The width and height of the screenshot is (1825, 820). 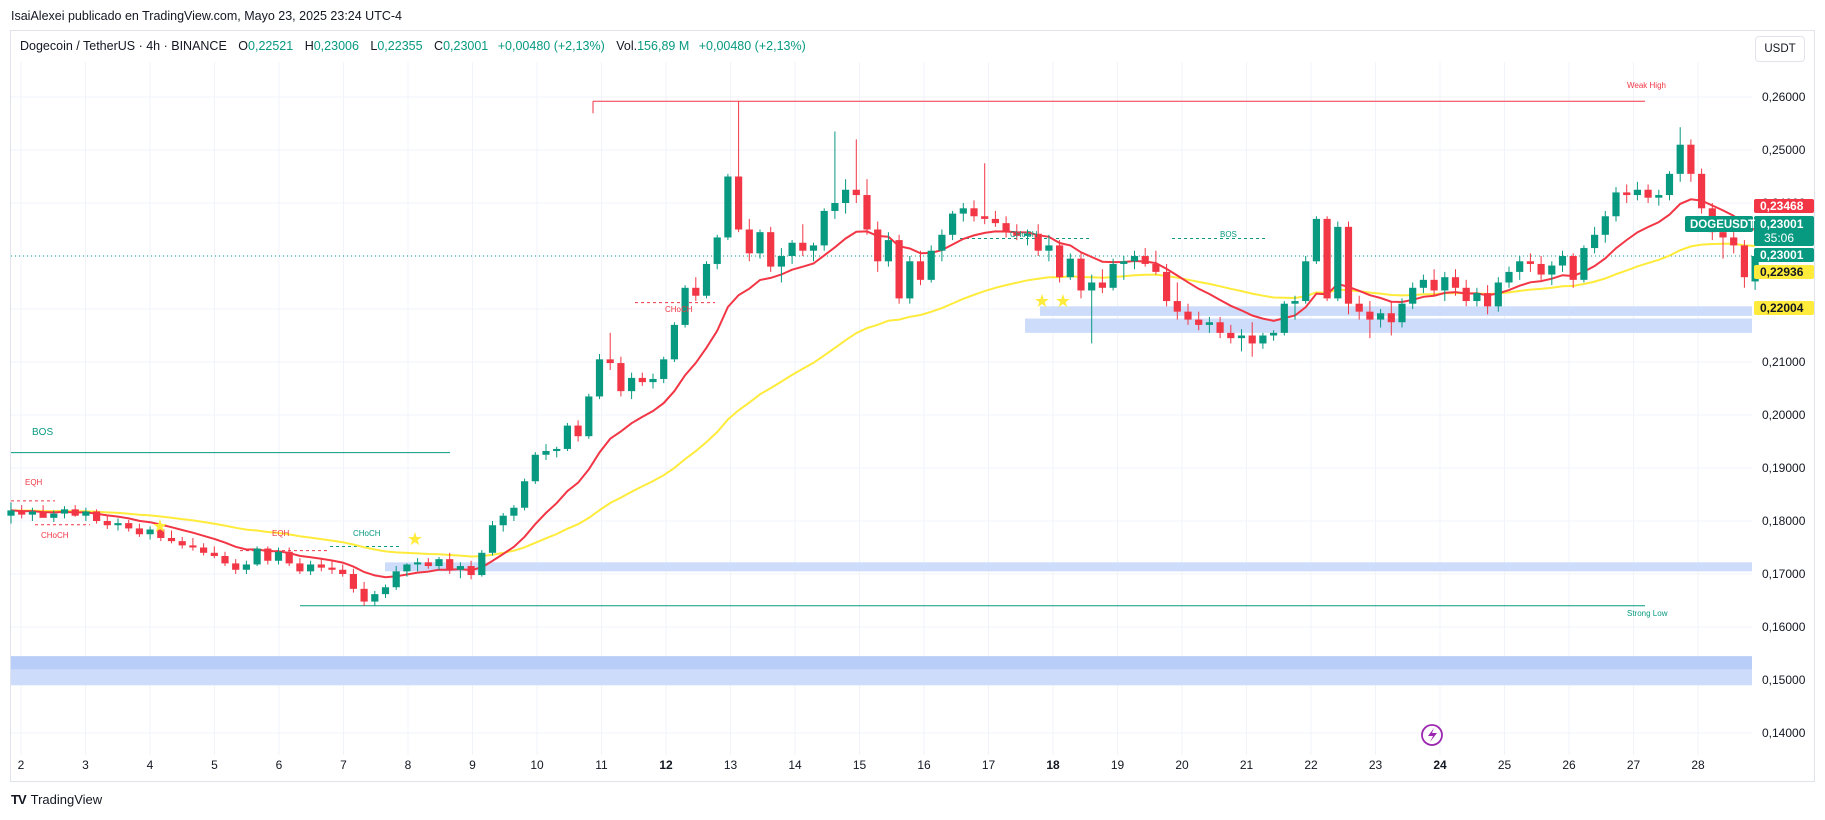 I want to click on cross-star-icon: ★, so click(x=1063, y=301).